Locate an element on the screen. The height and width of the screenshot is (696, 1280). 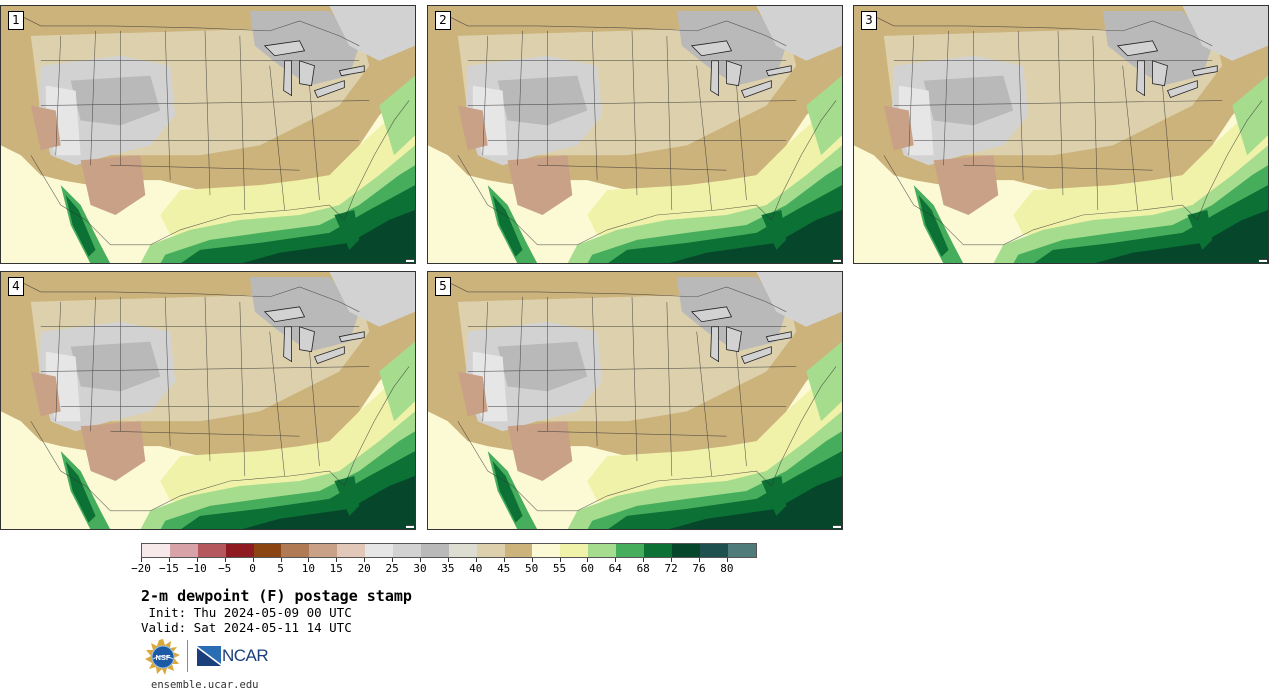
panel-number: 4 is located at coordinates (16, 286).